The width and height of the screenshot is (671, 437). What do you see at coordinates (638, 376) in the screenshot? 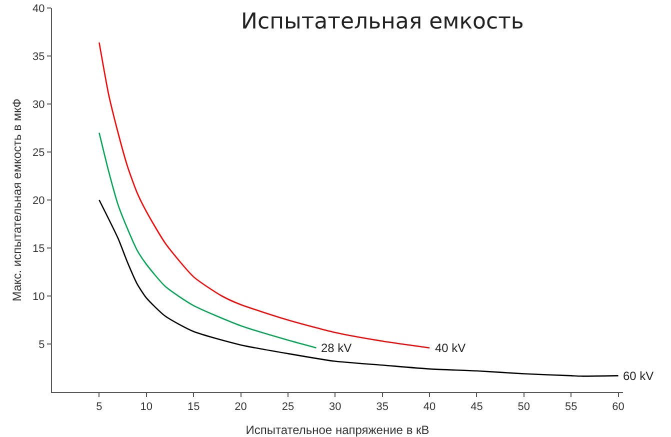
I see `series-label: 60 kV` at bounding box center [638, 376].